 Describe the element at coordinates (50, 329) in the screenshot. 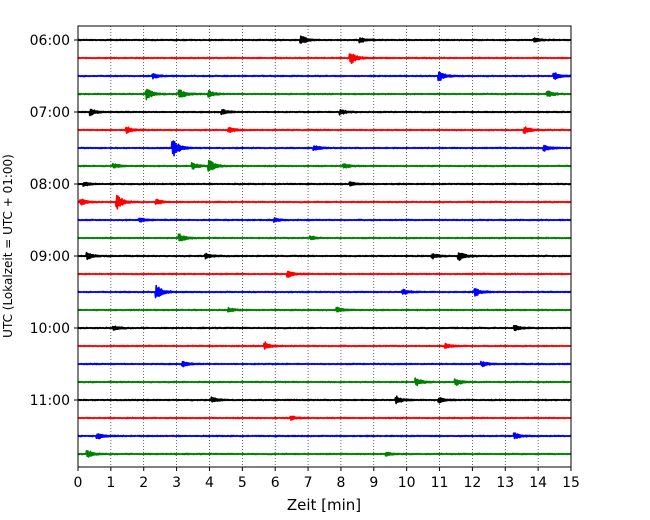

I see `y-tick-label: 10:00` at that location.